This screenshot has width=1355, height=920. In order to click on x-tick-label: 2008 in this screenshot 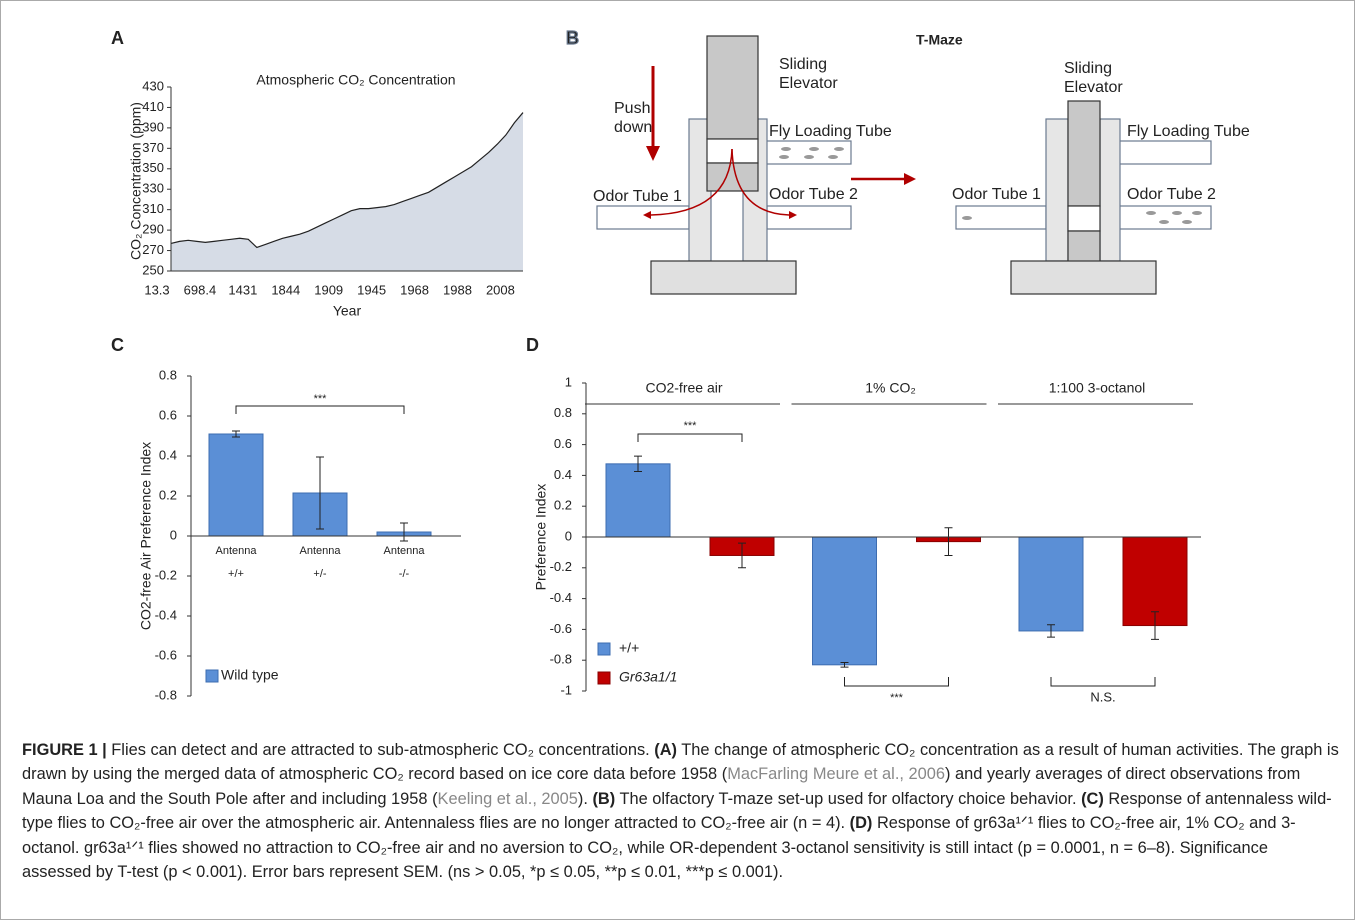, I will do `click(500, 289)`.